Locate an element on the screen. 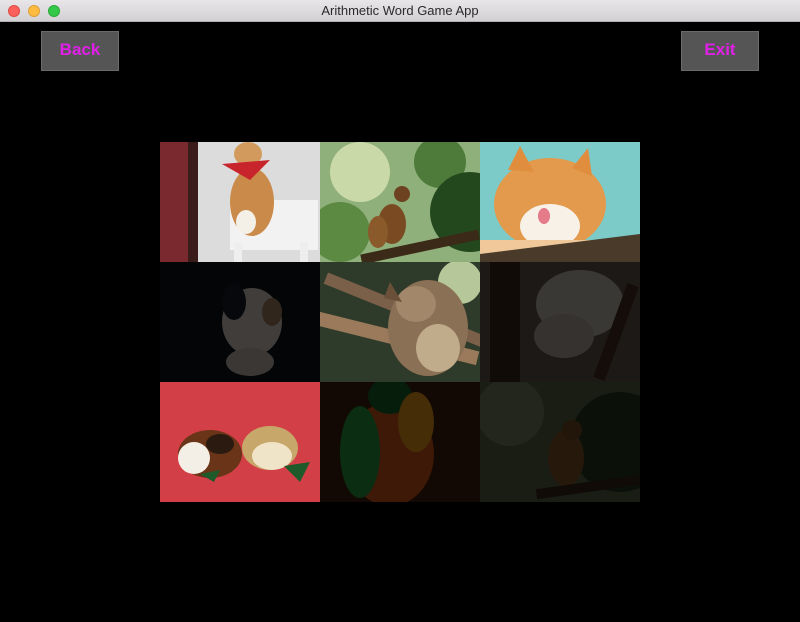 This screenshot has height=622, width=800. owl-image is located at coordinates (400, 322).